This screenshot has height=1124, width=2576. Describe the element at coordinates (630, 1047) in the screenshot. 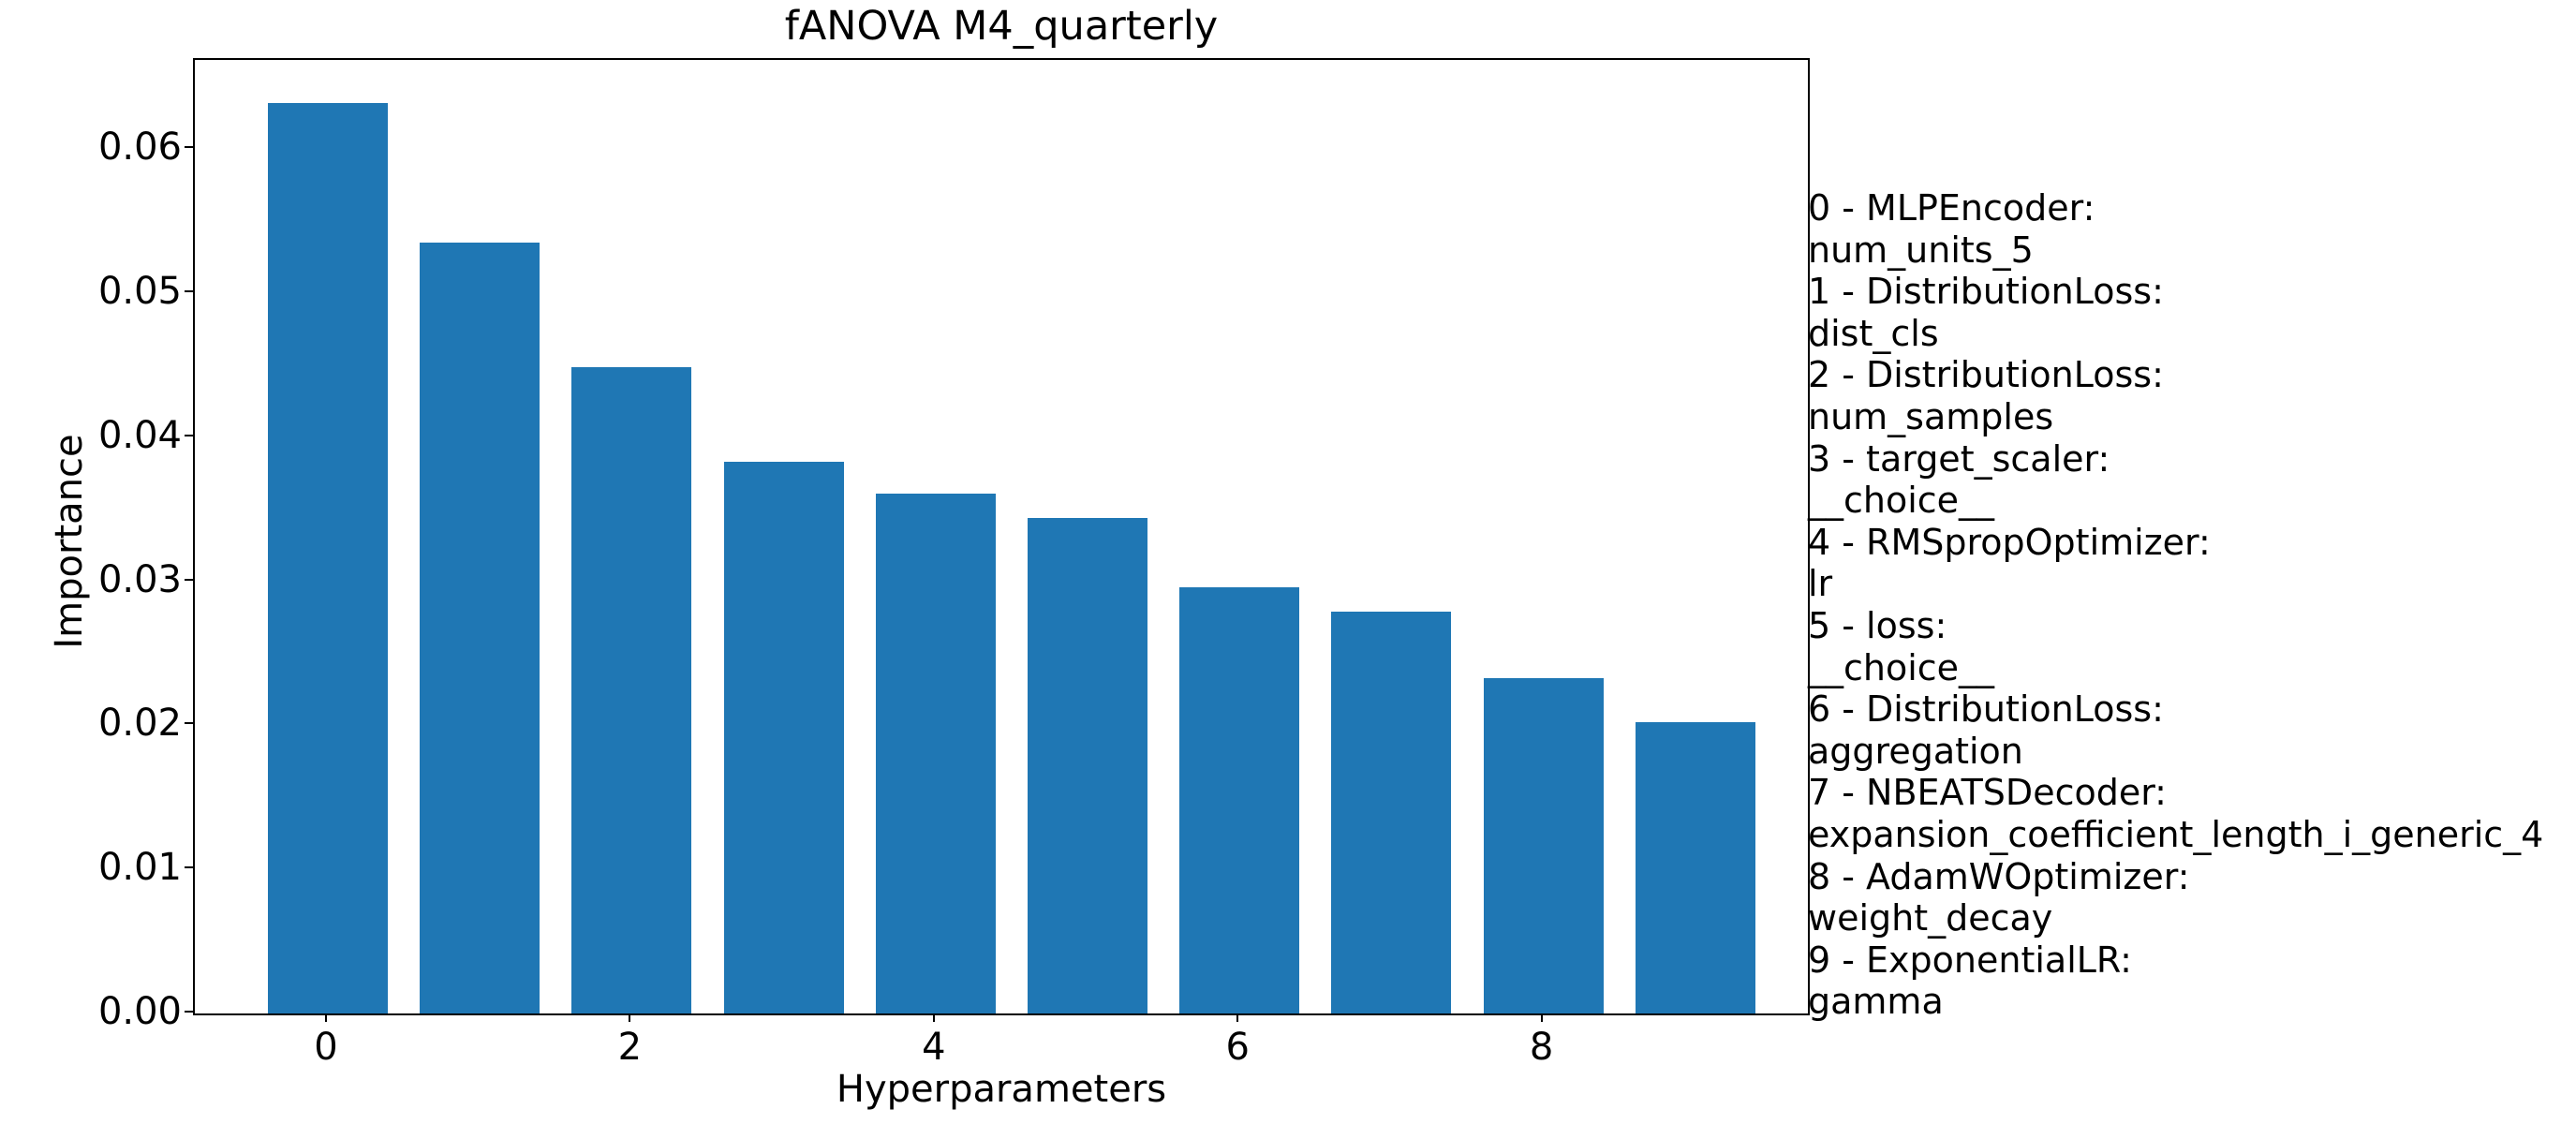

I see `x-tick-label: 2` at that location.